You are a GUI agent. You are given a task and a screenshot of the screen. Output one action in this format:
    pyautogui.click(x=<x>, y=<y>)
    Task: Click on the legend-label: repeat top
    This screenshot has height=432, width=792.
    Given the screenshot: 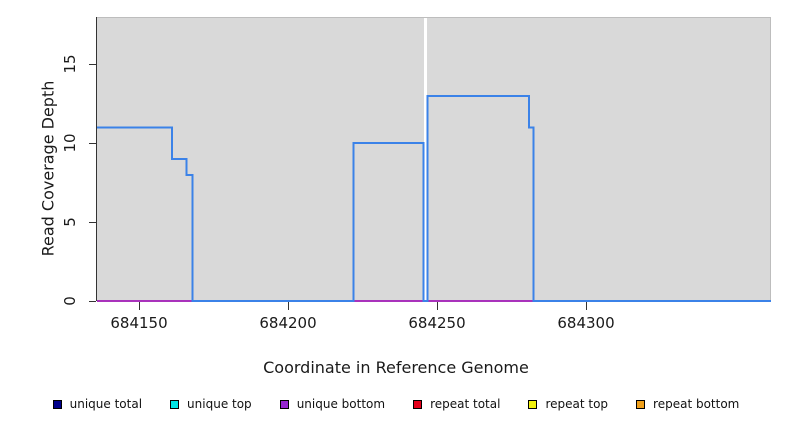 What is the action you would take?
    pyautogui.click(x=577, y=404)
    